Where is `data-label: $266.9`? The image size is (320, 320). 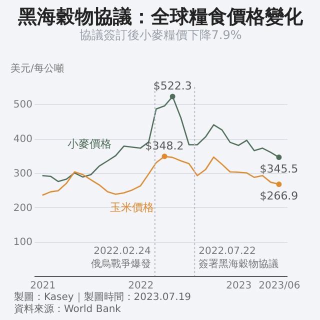 data-label: $266.9 is located at coordinates (279, 195).